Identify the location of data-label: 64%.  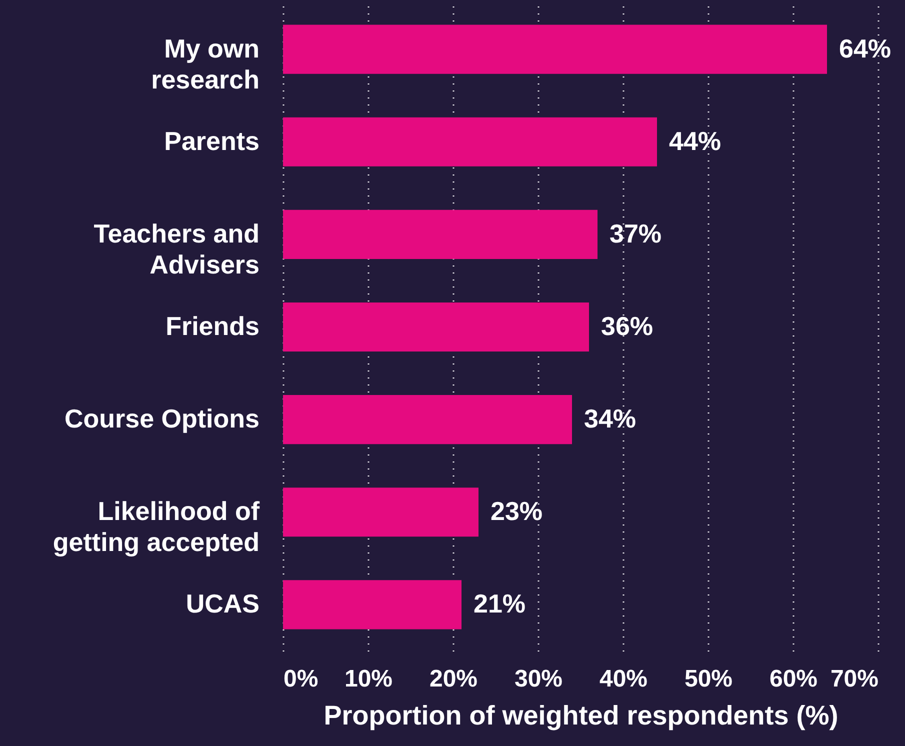
(865, 48).